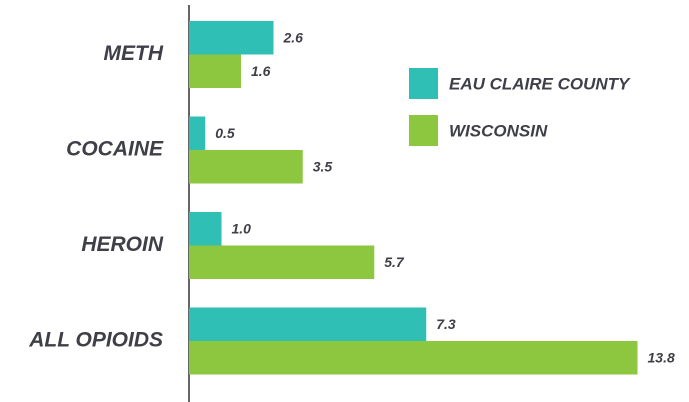 The image size is (689, 402). Describe the element at coordinates (261, 71) in the screenshot. I see `value-label: 1.6` at that location.